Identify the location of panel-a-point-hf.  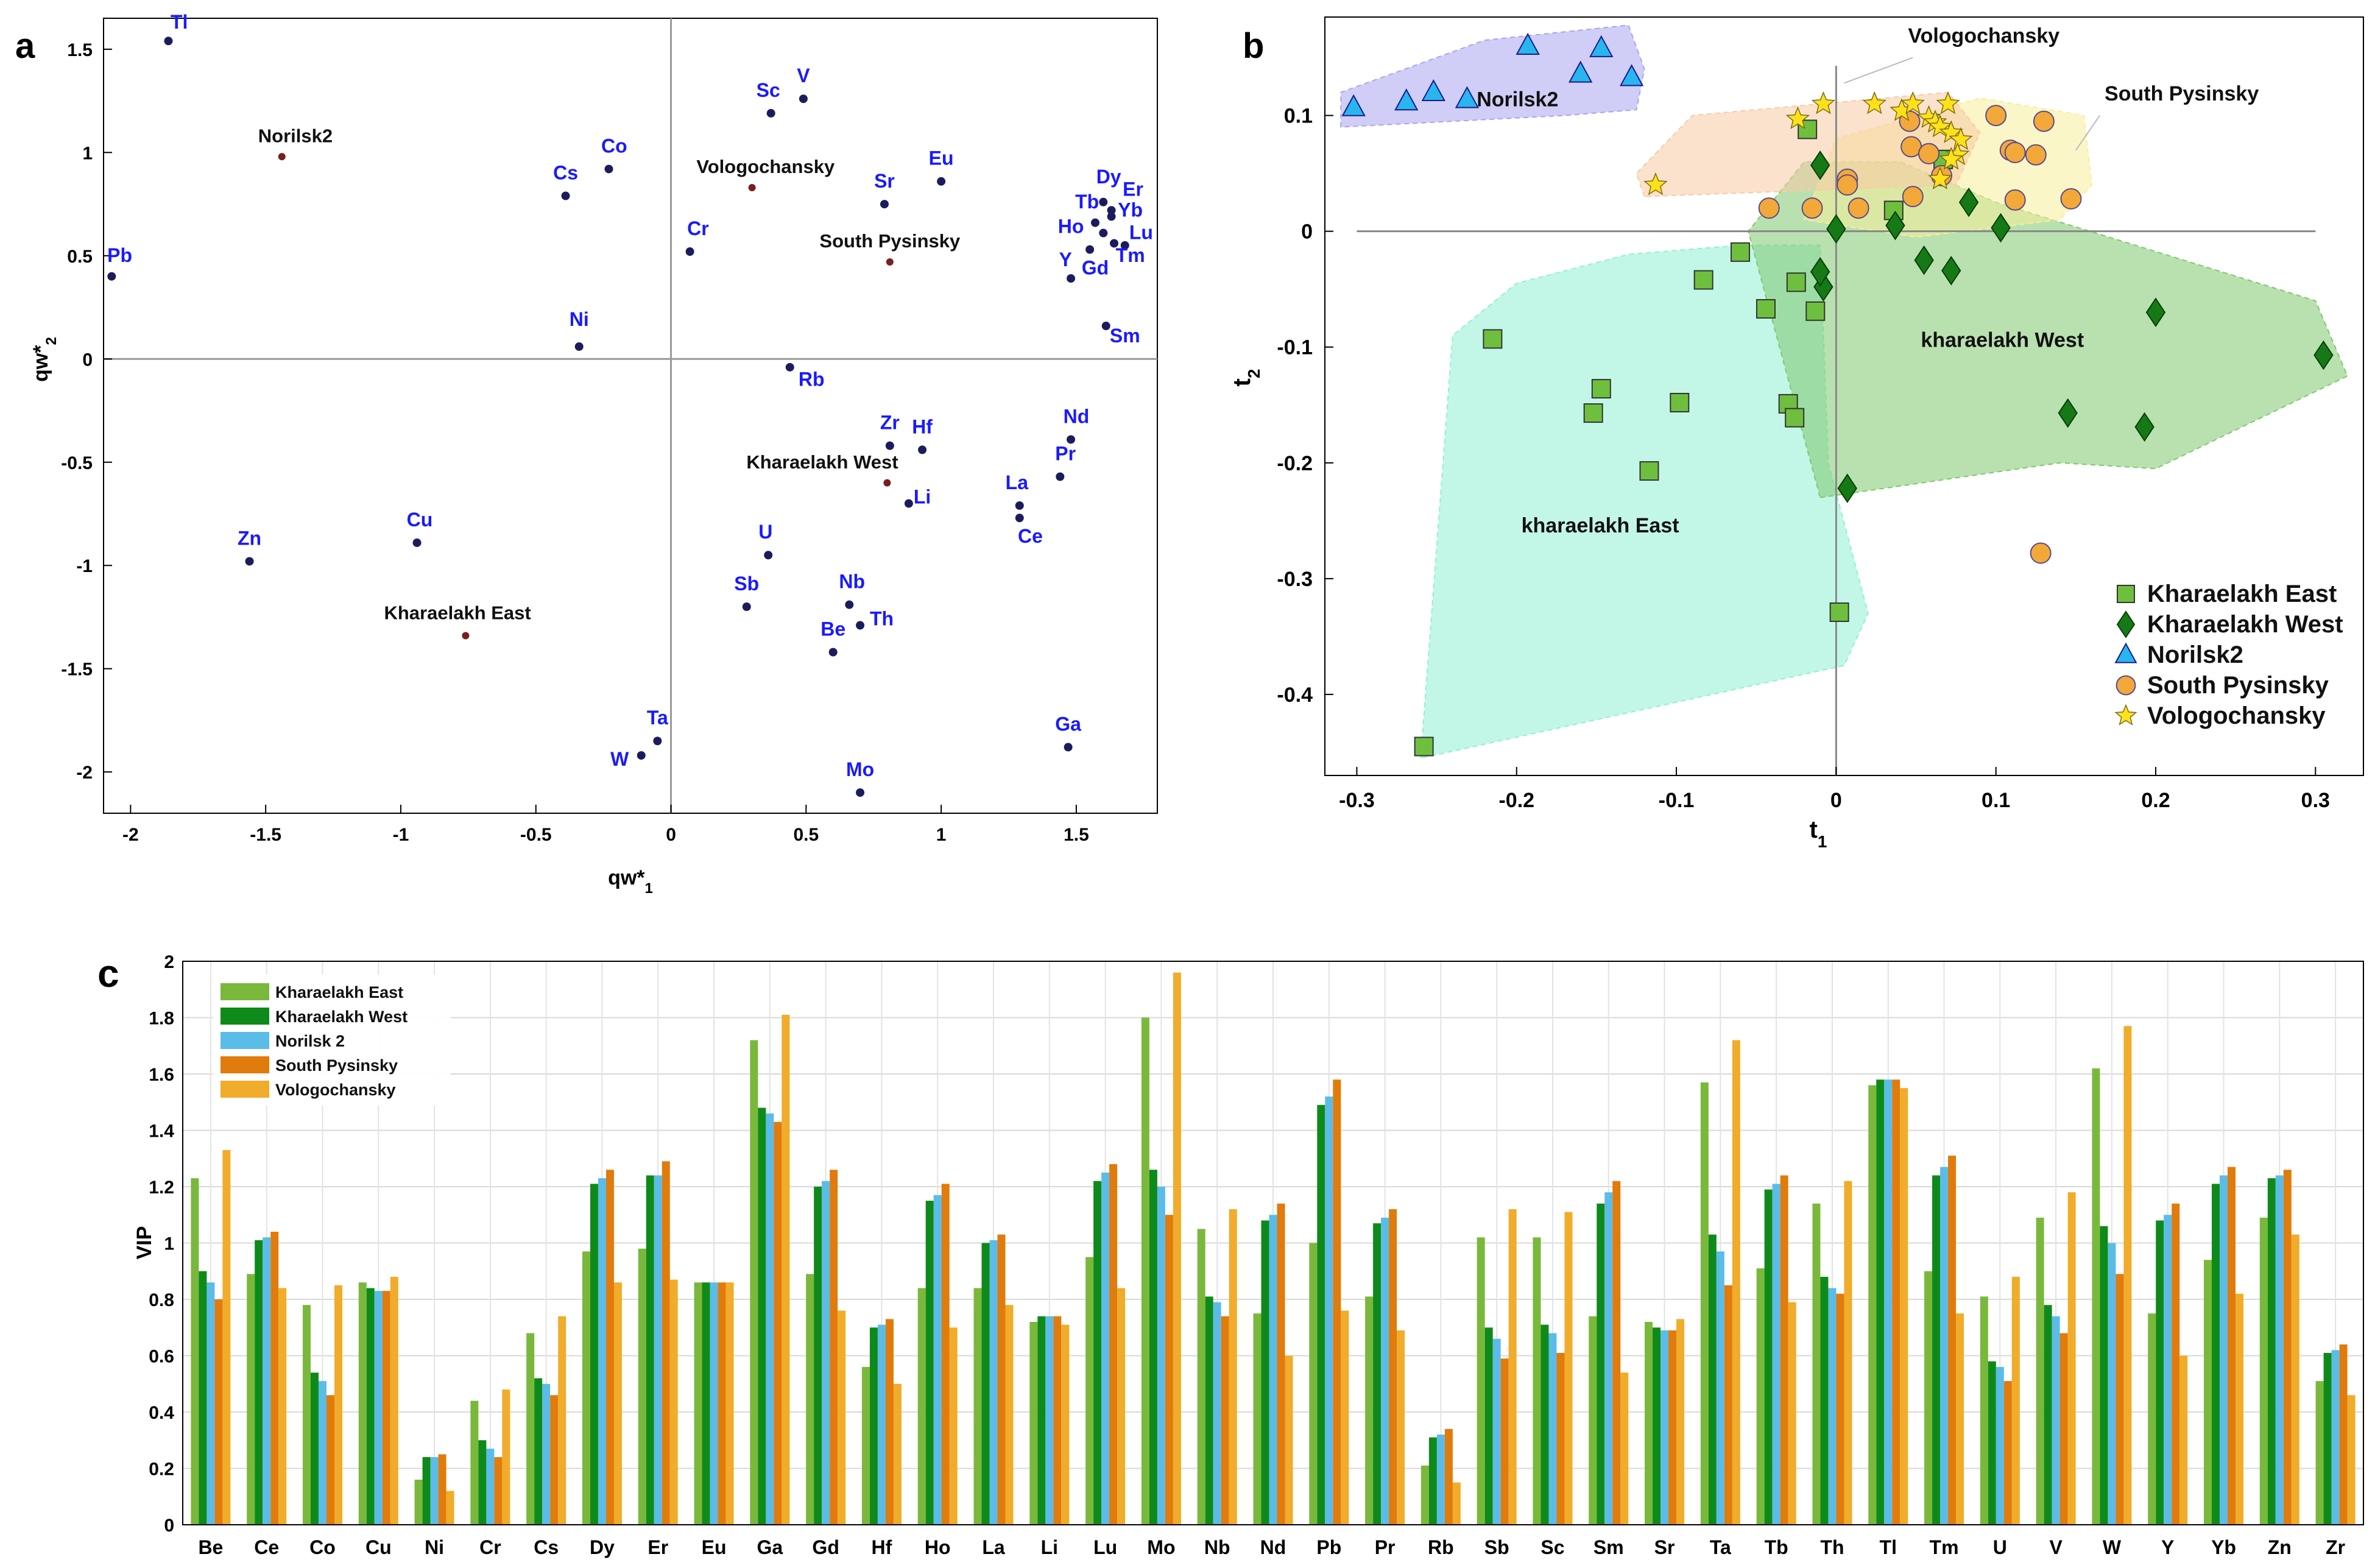
(923, 449).